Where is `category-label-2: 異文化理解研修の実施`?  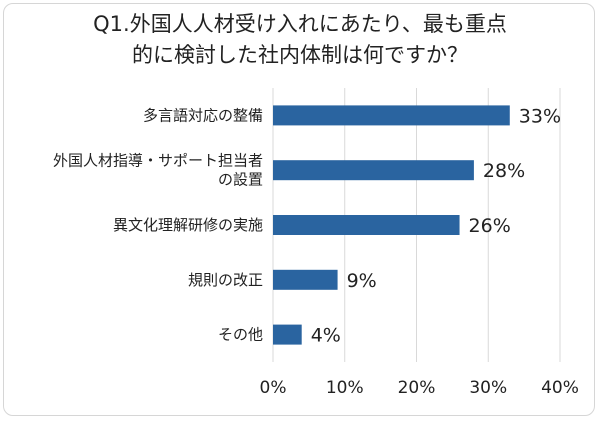
category-label-2: 異文化理解研修の実施 is located at coordinates (188, 225).